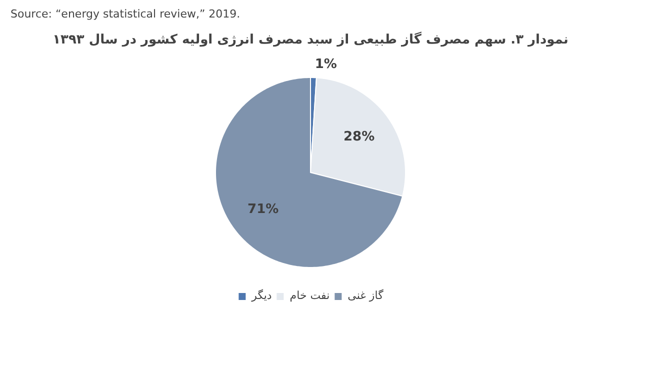 This screenshot has width=645, height=371. I want to click on legend-label: گاز غنی, so click(366, 295).